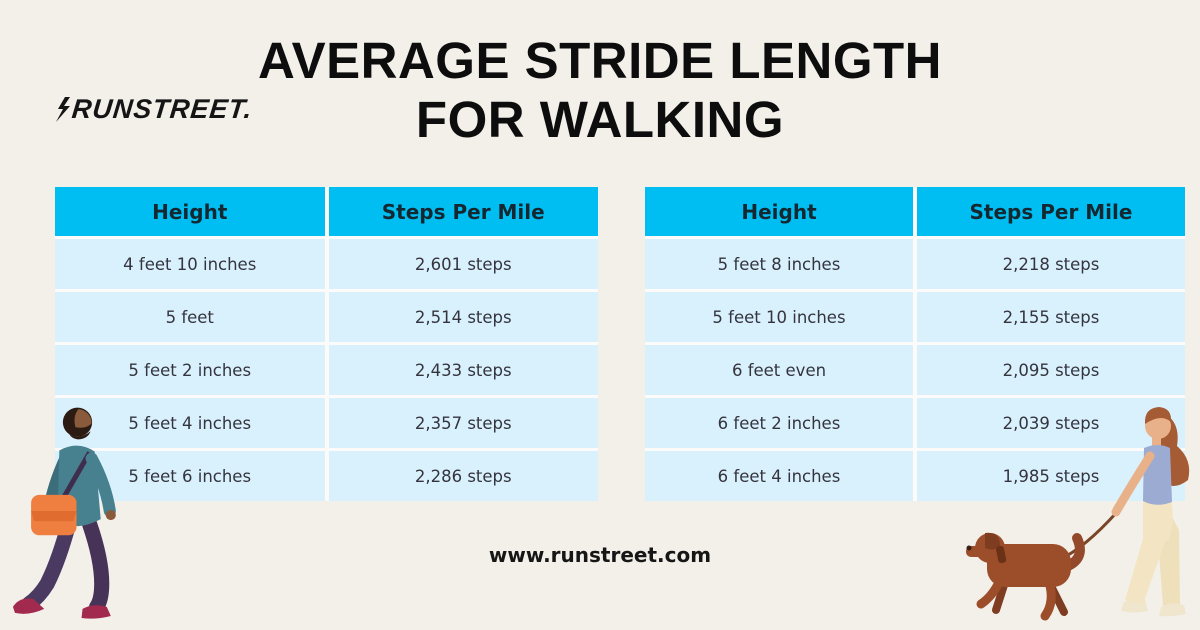  I want to click on steps-cell: 2,357 steps, so click(463, 423).